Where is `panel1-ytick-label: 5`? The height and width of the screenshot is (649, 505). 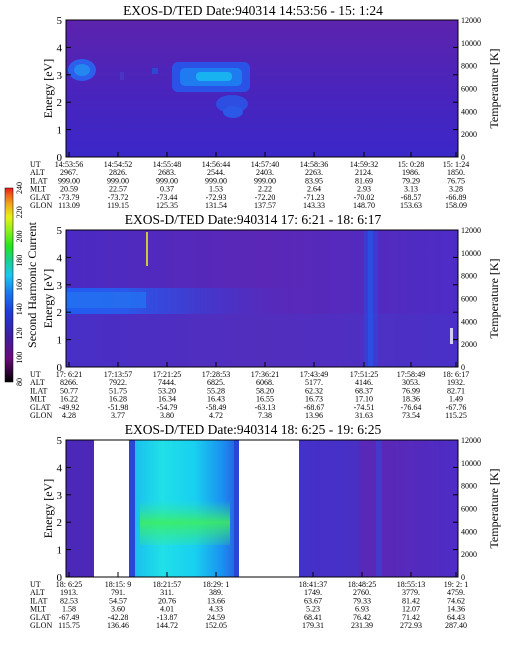 panel1-ytick-label: 5 is located at coordinates (60, 21).